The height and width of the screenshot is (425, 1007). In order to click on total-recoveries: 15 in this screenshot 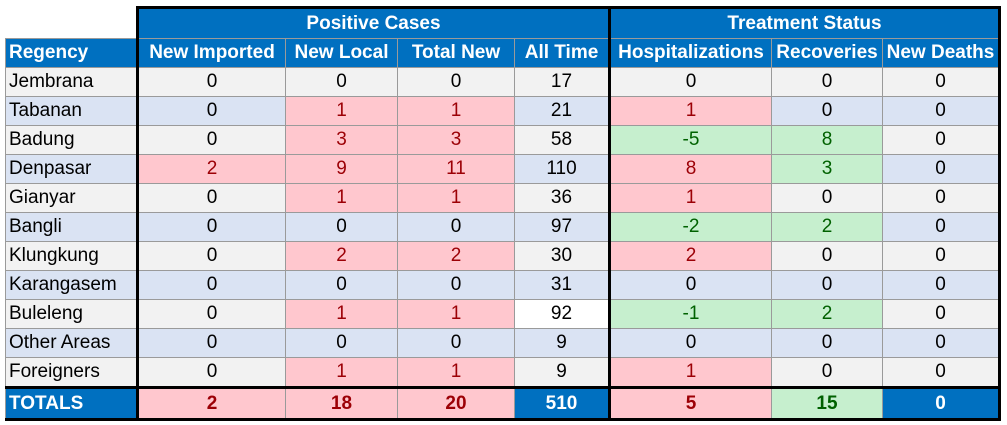, I will do `click(827, 403)`.